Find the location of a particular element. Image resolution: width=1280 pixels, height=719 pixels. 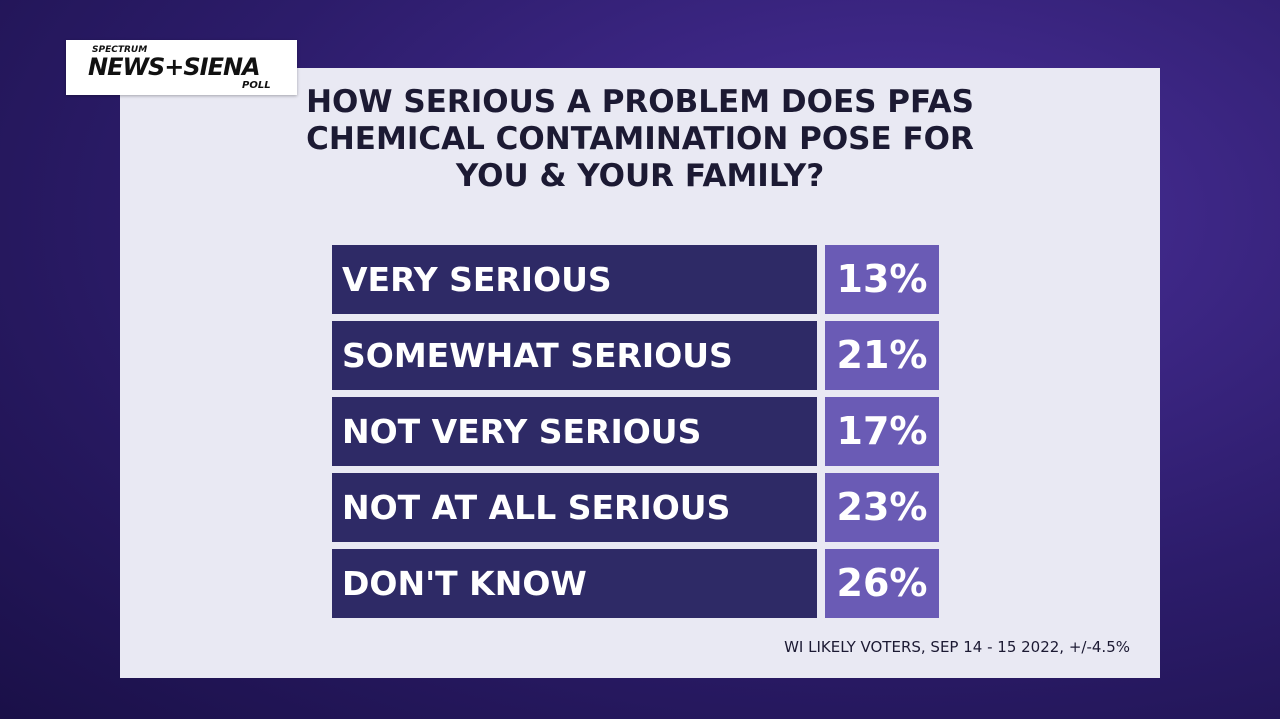

logo: SPECTRUM NEWS+SIENA POLL is located at coordinates (181, 67).